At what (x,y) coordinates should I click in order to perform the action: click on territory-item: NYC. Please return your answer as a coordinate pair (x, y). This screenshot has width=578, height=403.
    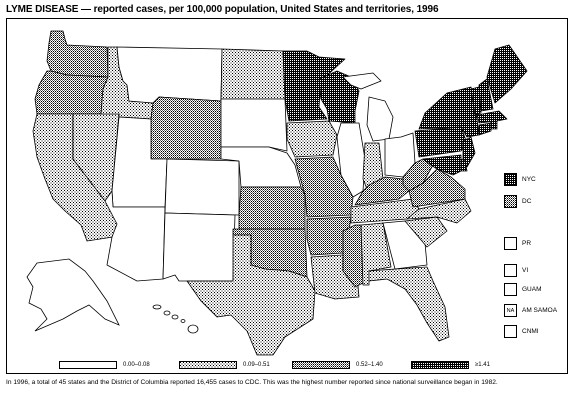
    Looking at the image, I should click on (520, 179).